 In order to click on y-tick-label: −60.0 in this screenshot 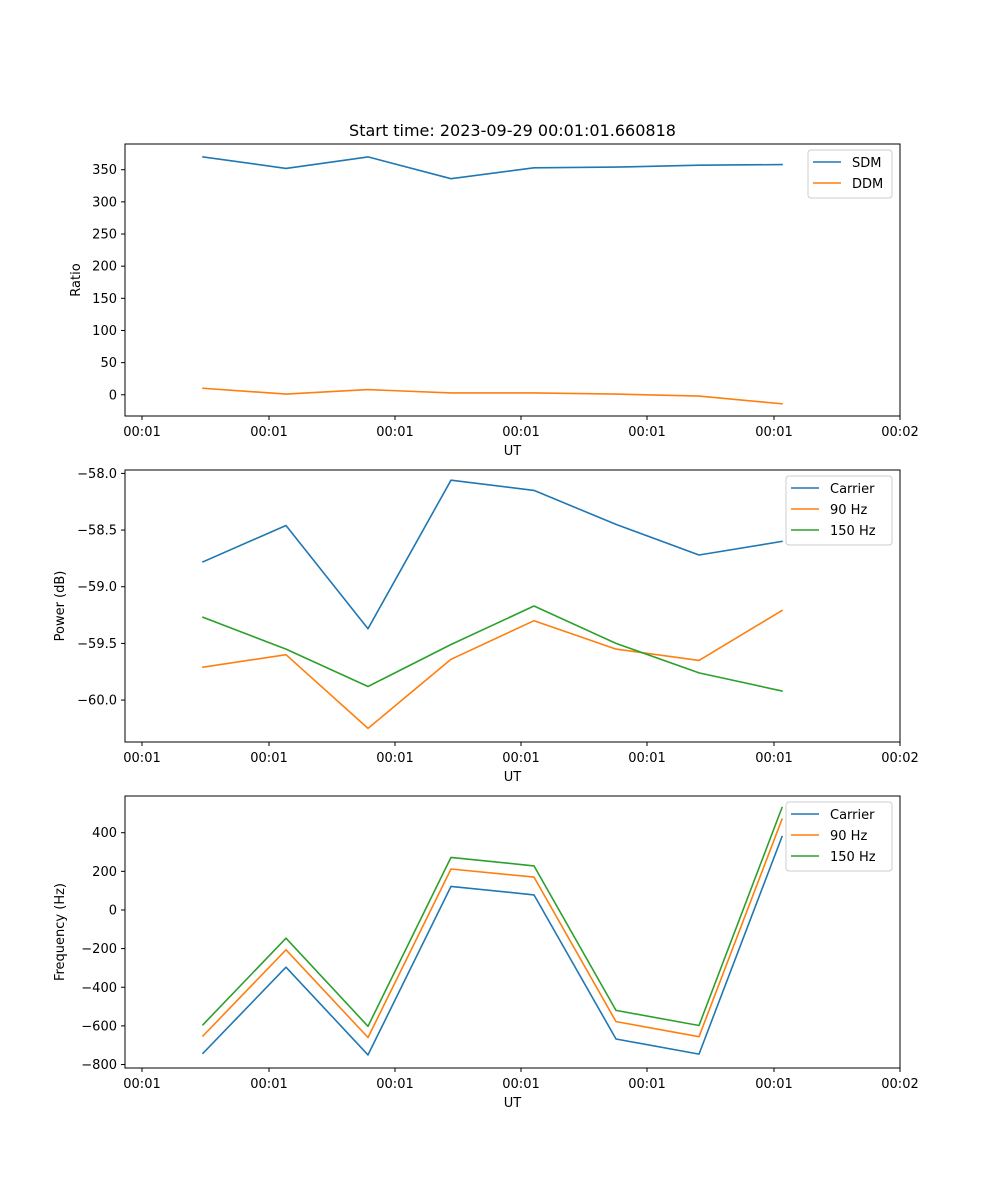, I will do `click(97, 701)`.